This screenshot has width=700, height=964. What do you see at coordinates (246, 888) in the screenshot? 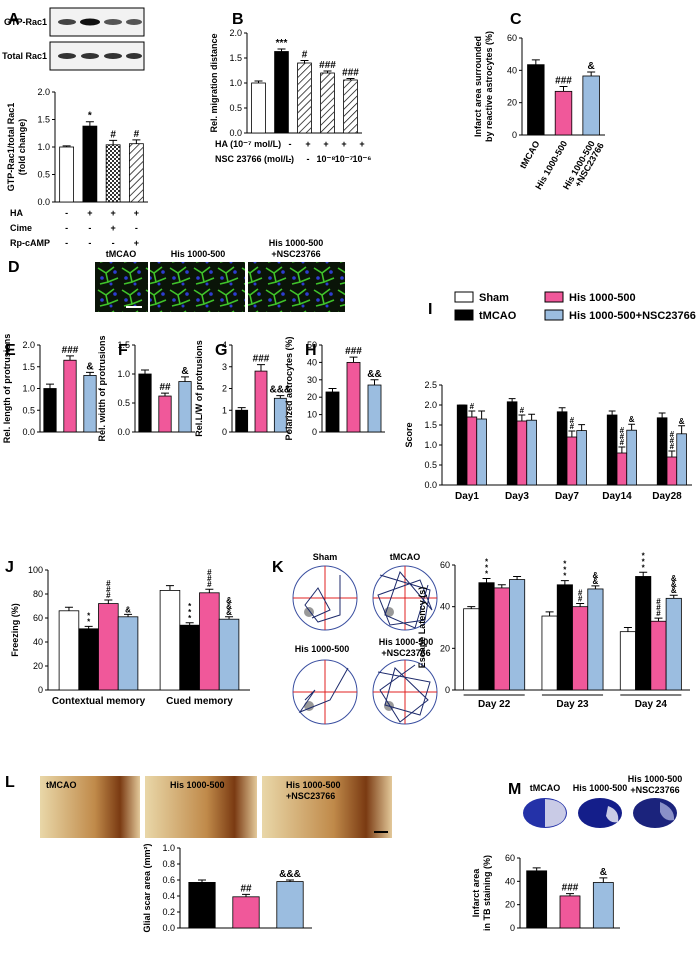
I see `annotation: ##` at bounding box center [246, 888].